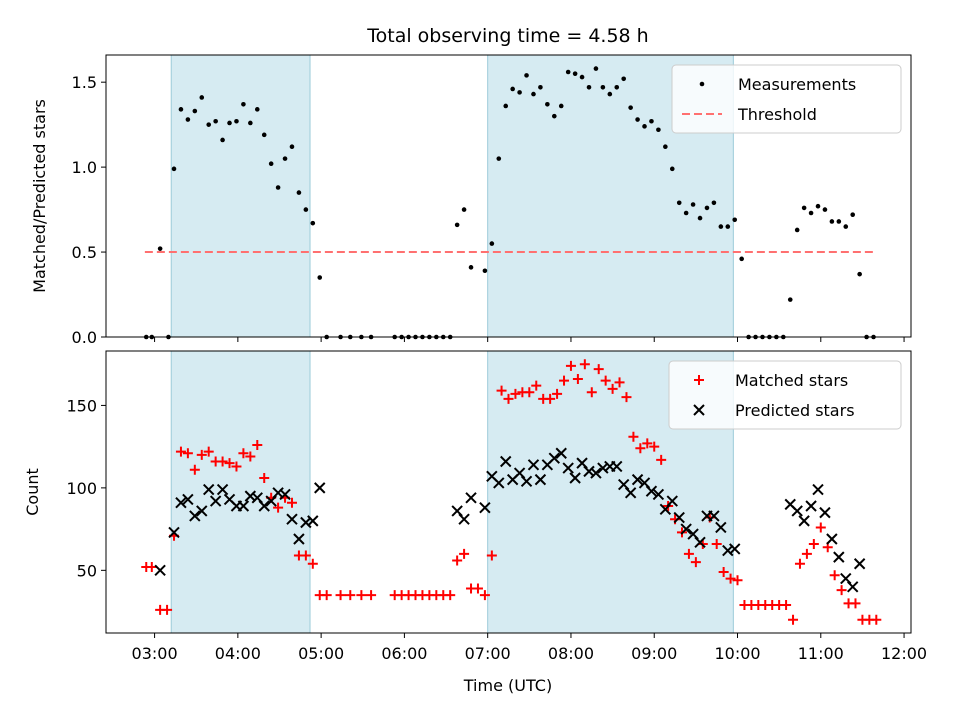 This screenshot has height=720, width=960. Describe the element at coordinates (84, 167) in the screenshot. I see `top-y-tick-label: 1.0` at that location.